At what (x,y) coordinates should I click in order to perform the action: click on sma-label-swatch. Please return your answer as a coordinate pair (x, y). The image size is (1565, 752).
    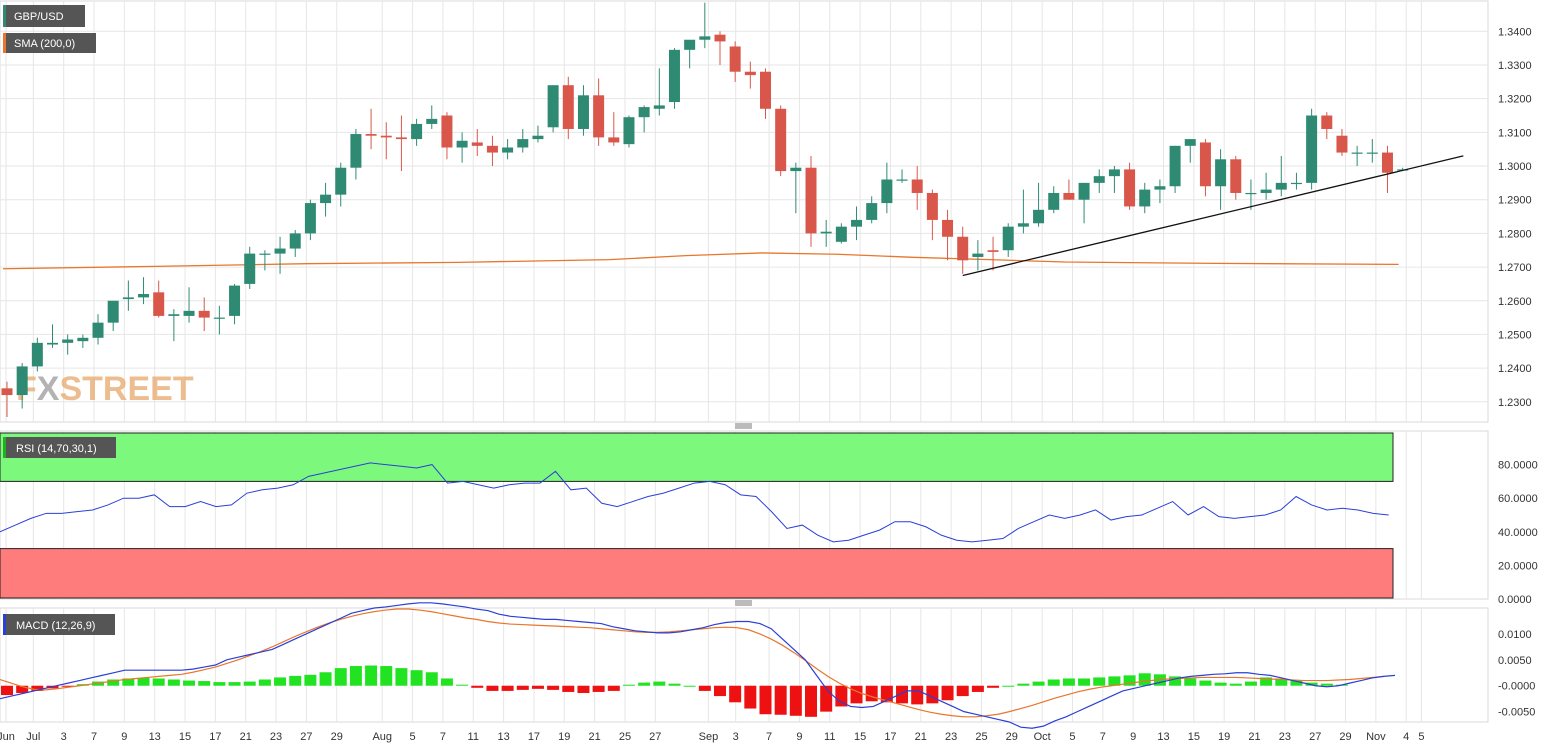
    Looking at the image, I should click on (4, 43).